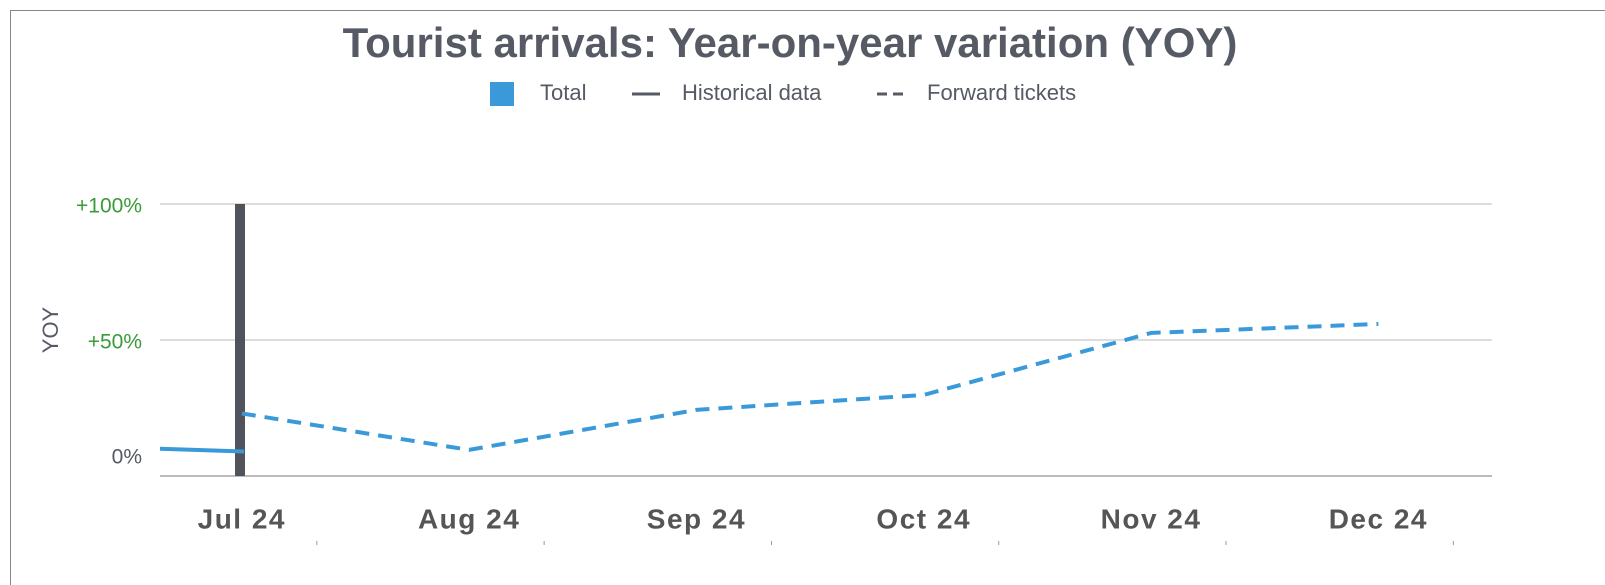 This screenshot has width=1605, height=585. Describe the element at coordinates (469, 518) in the screenshot. I see `x-tick-label: Aug 24` at that location.